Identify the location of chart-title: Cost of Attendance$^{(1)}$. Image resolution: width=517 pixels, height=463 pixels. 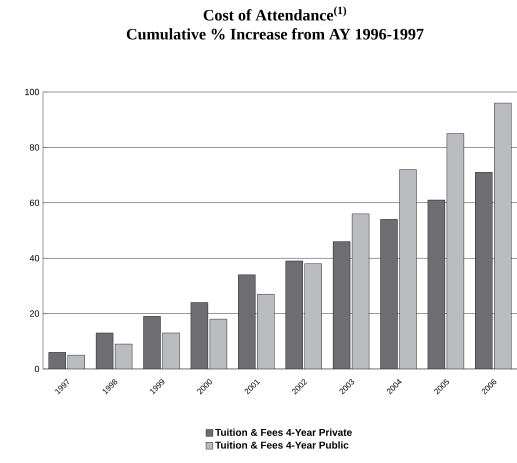
(275, 13).